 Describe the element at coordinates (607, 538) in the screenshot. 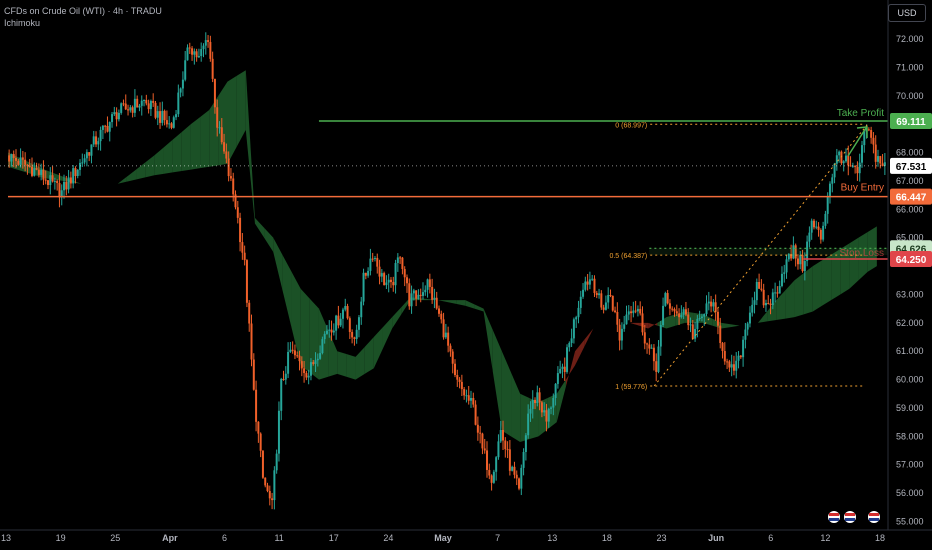

I see `time-tick-label: 18` at that location.